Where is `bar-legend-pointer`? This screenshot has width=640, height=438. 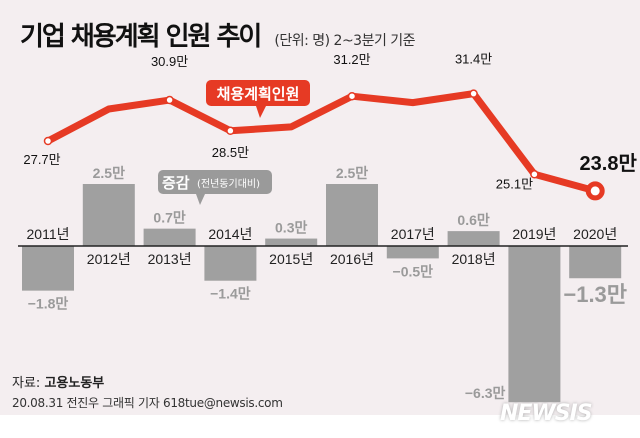 bar-legend-pointer is located at coordinates (200, 199).